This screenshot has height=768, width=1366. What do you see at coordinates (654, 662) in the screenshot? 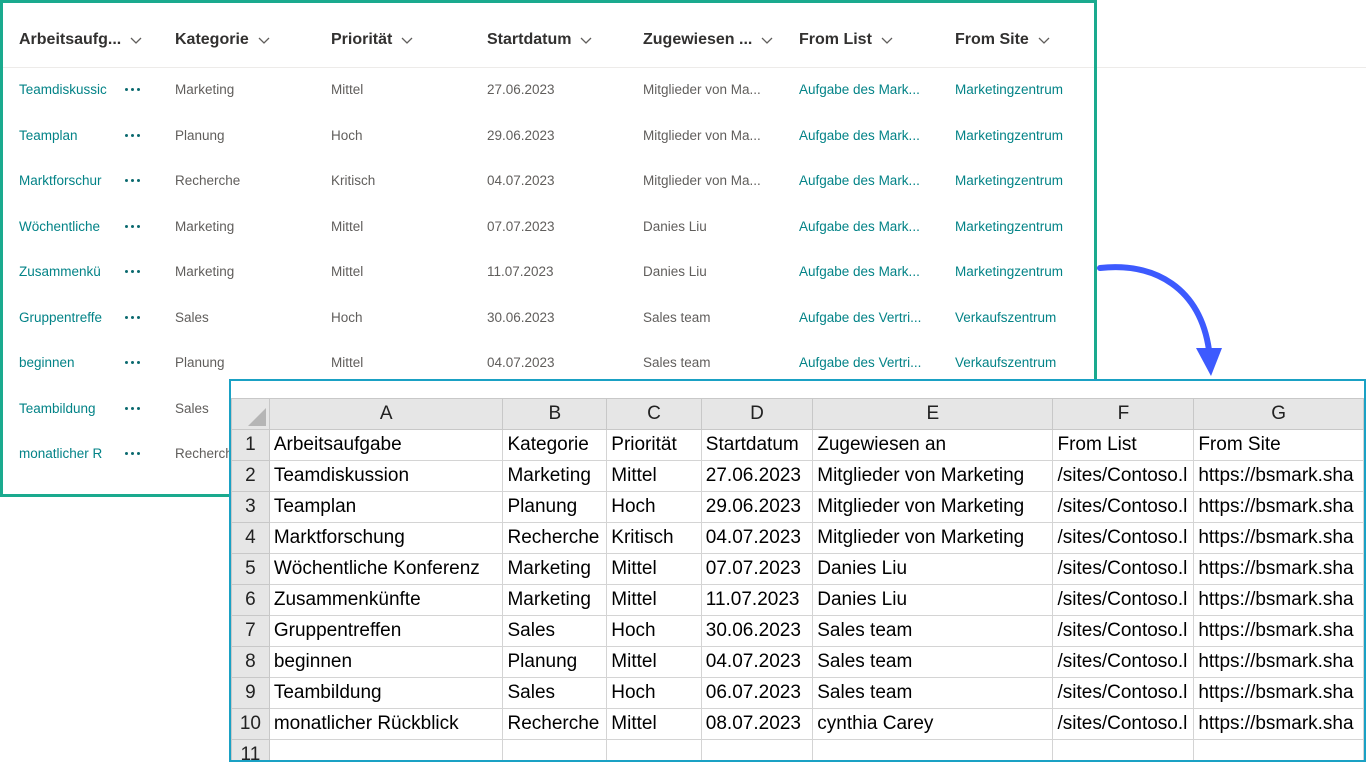
I see `cell-c8: Mittel` at bounding box center [654, 662].